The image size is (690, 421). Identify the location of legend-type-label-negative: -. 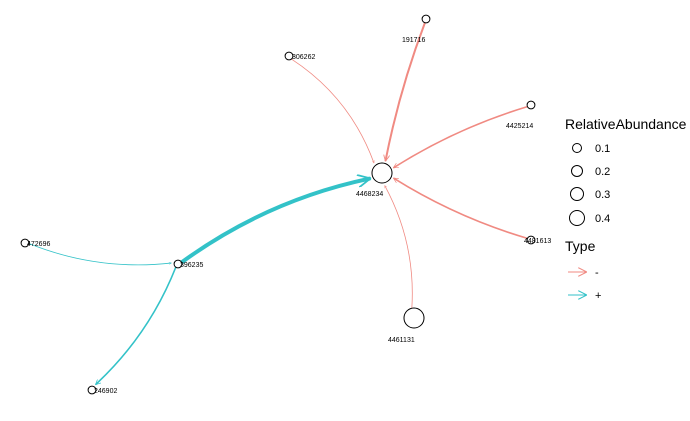
(597, 273).